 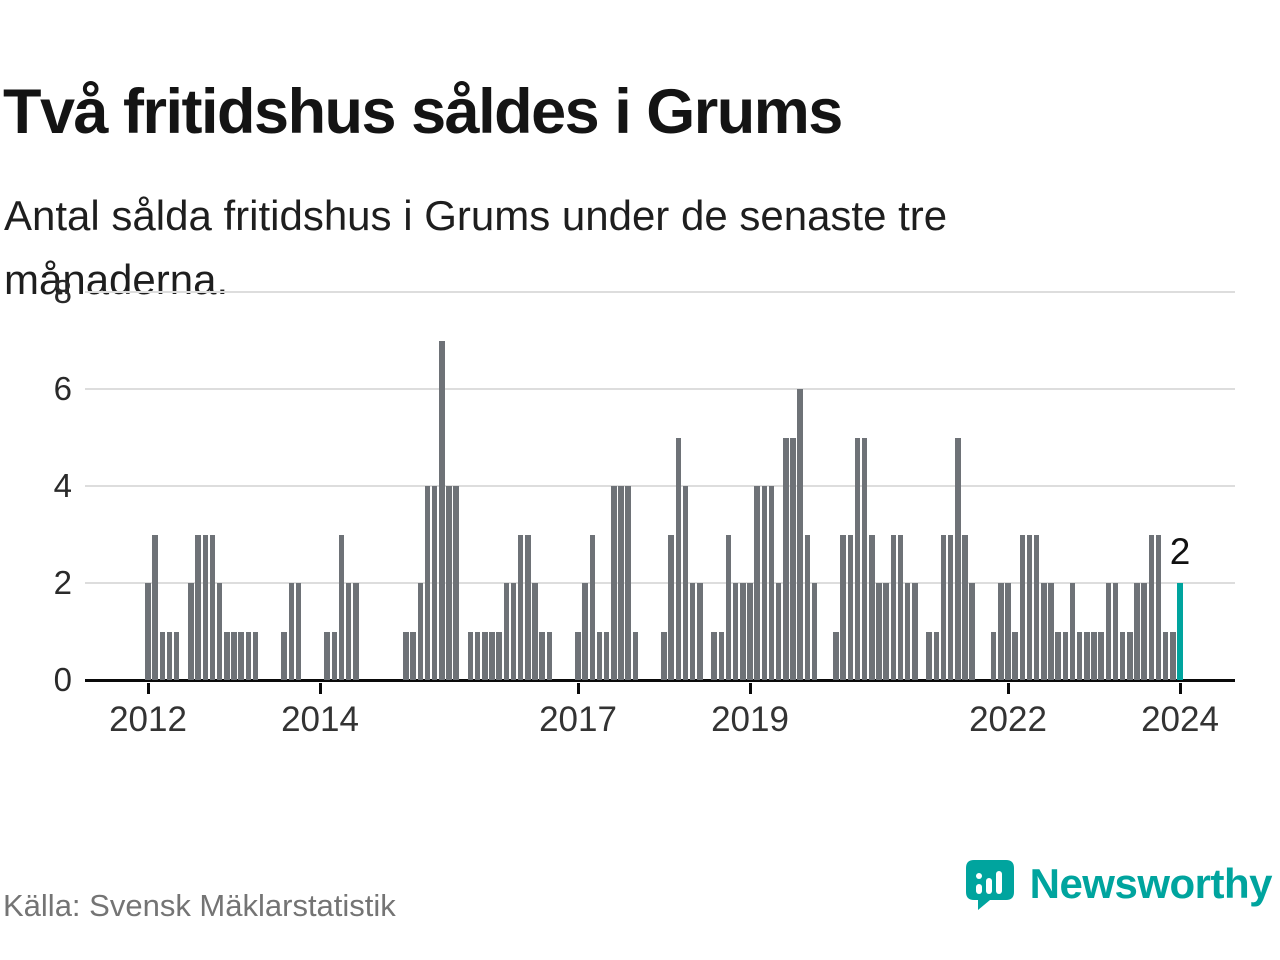 I want to click on x-axis-label: 2014, so click(x=320, y=719).